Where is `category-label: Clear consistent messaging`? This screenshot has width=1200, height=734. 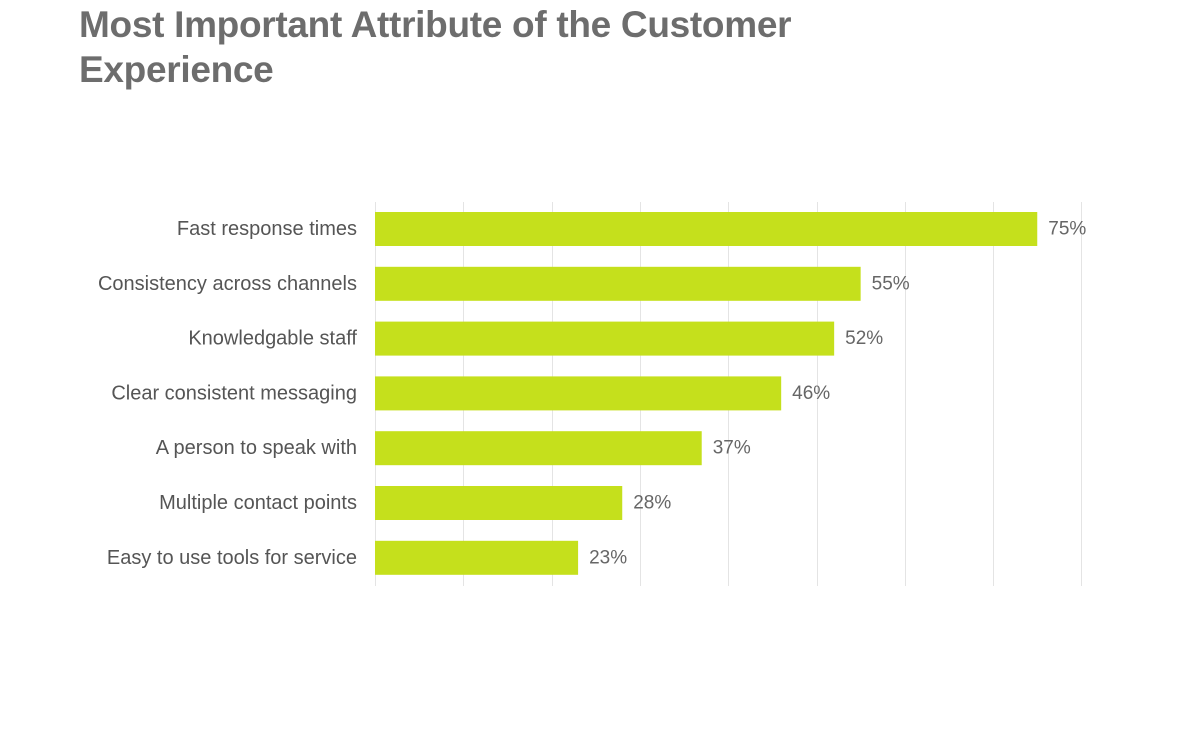 category-label: Clear consistent messaging is located at coordinates (234, 393).